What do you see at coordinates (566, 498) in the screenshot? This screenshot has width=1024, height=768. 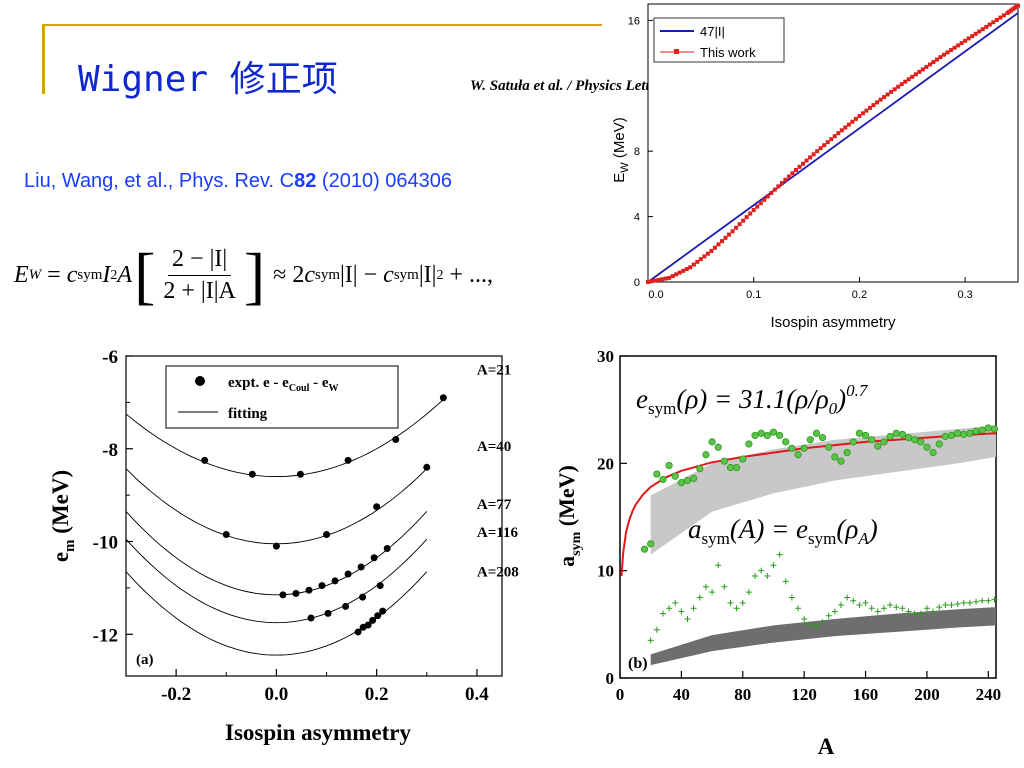 I see `asym-y-axis-label-unit: (MeV)` at bounding box center [566, 498].